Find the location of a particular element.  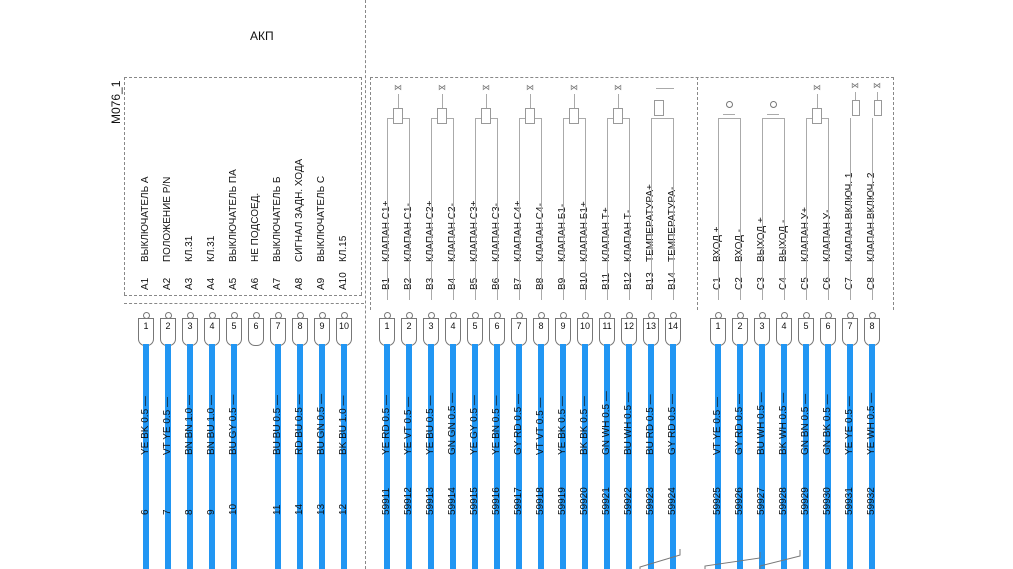

wire-number-label: 59923 is located at coordinates (650, 501).